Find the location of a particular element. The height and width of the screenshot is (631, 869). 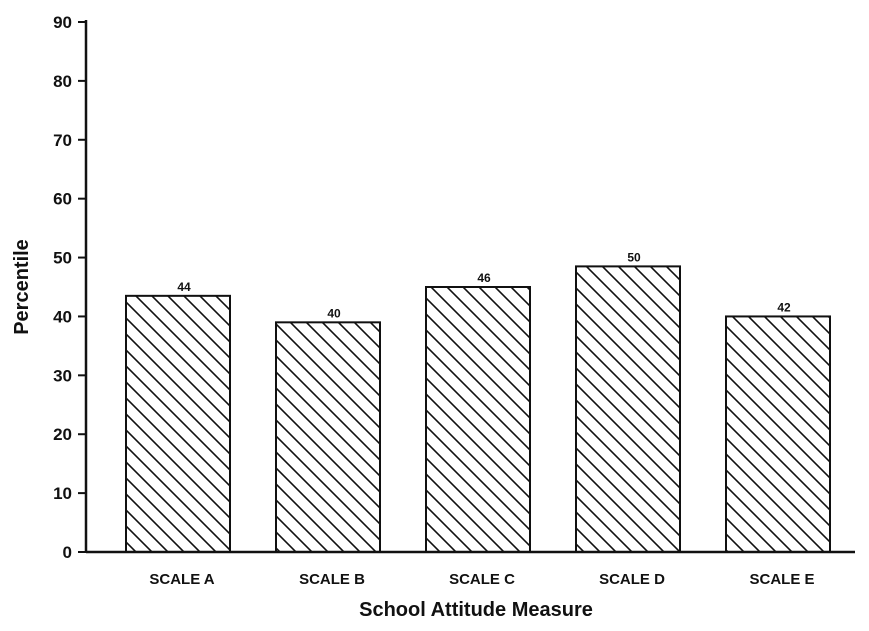

bar-value-label: 50 is located at coordinates (634, 257).